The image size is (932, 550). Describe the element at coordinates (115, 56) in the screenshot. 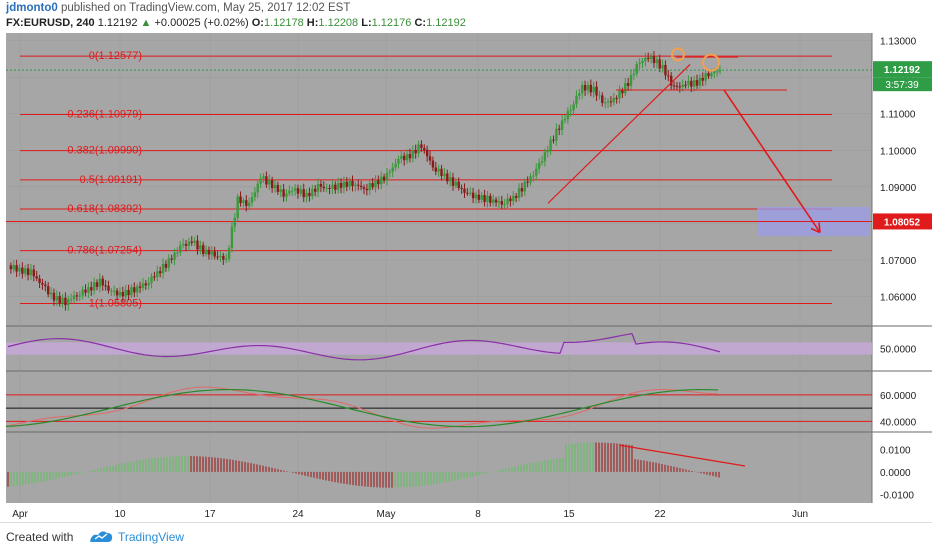

I see `fib-label-0: 0(1.12577)` at that location.